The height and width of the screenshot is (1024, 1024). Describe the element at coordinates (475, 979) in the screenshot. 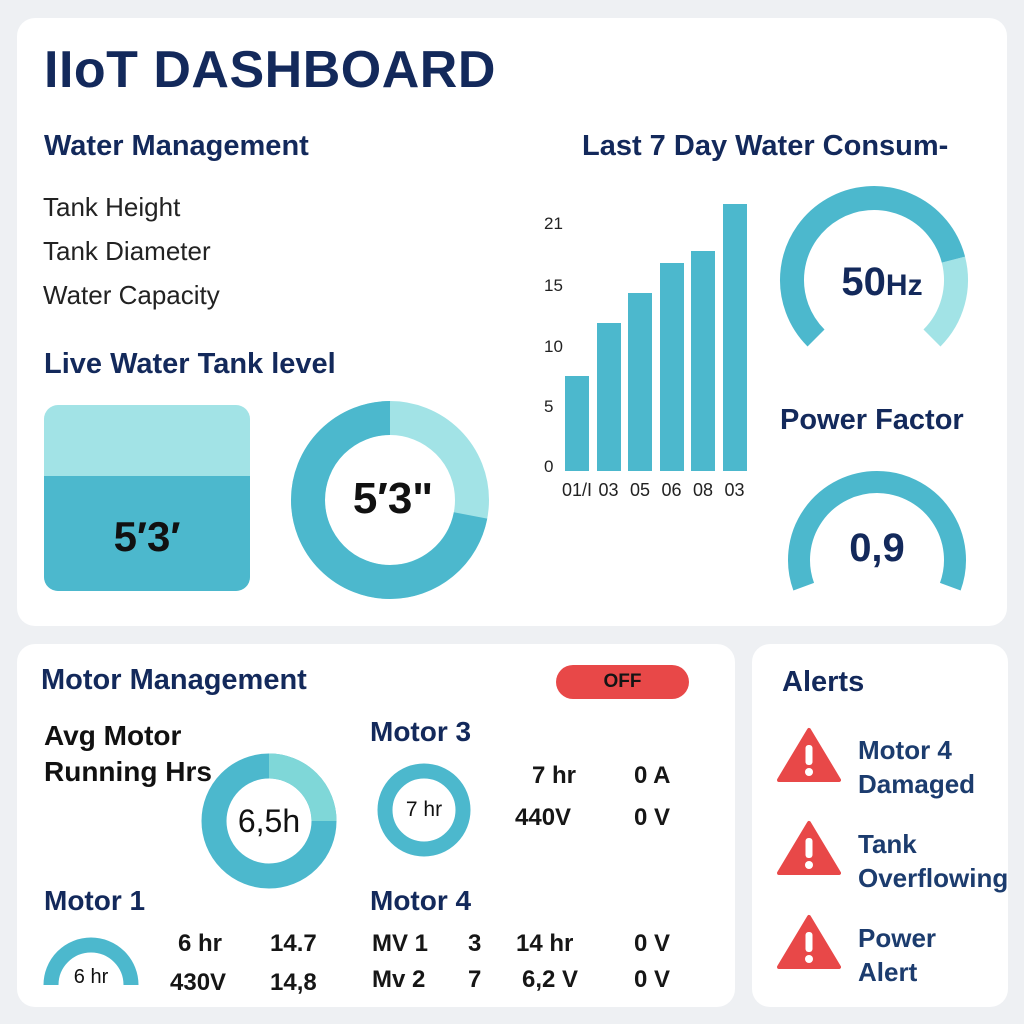

I see `motor4-row2-num: 7` at that location.